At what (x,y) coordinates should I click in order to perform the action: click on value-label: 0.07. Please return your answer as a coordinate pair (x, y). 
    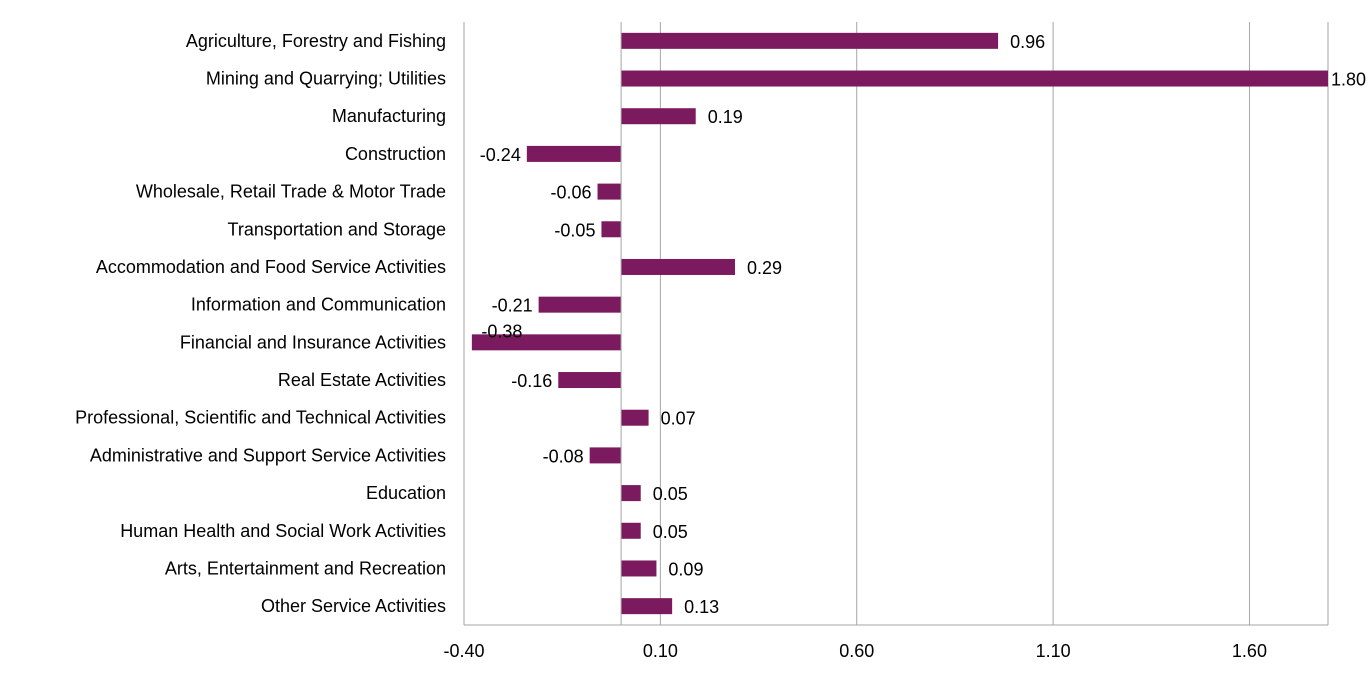
    Looking at the image, I should click on (678, 419).